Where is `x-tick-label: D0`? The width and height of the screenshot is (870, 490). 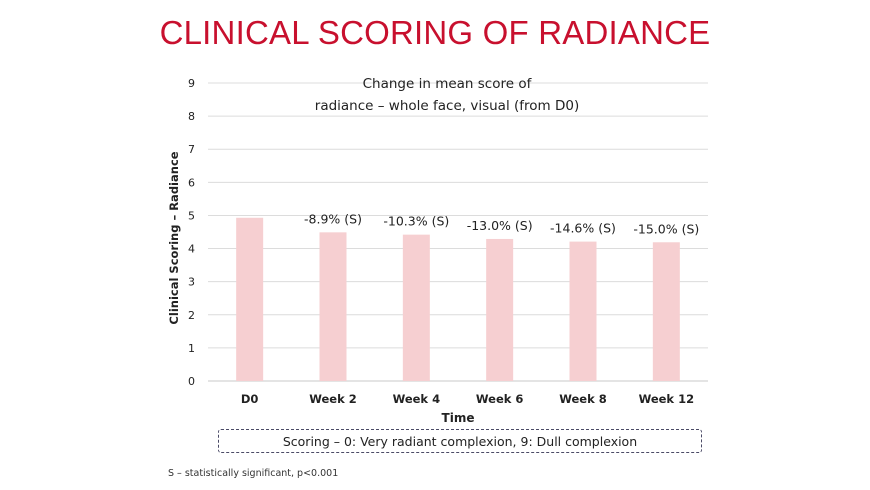 x-tick-label: D0 is located at coordinates (250, 399).